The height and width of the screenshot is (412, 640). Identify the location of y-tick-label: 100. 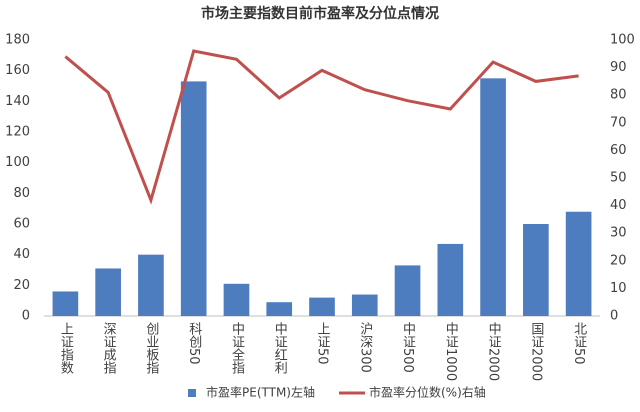
(17, 162).